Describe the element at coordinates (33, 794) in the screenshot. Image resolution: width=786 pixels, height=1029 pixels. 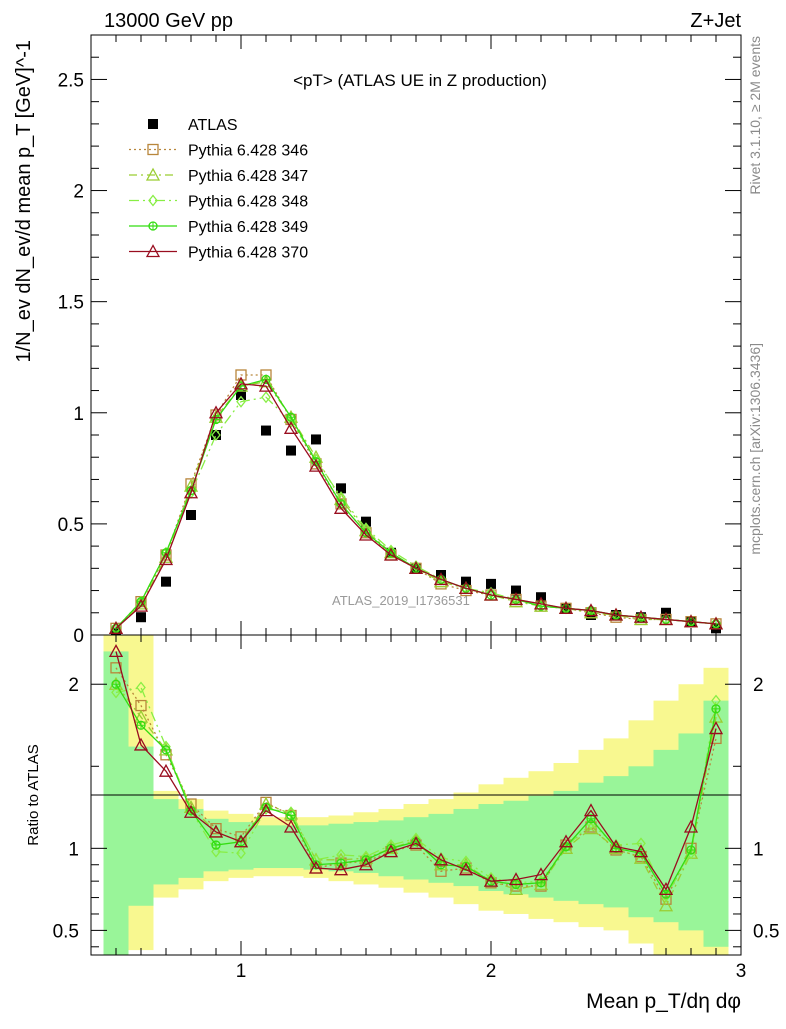
I see `ratio-ylabel: Ratio to ATLAS` at that location.